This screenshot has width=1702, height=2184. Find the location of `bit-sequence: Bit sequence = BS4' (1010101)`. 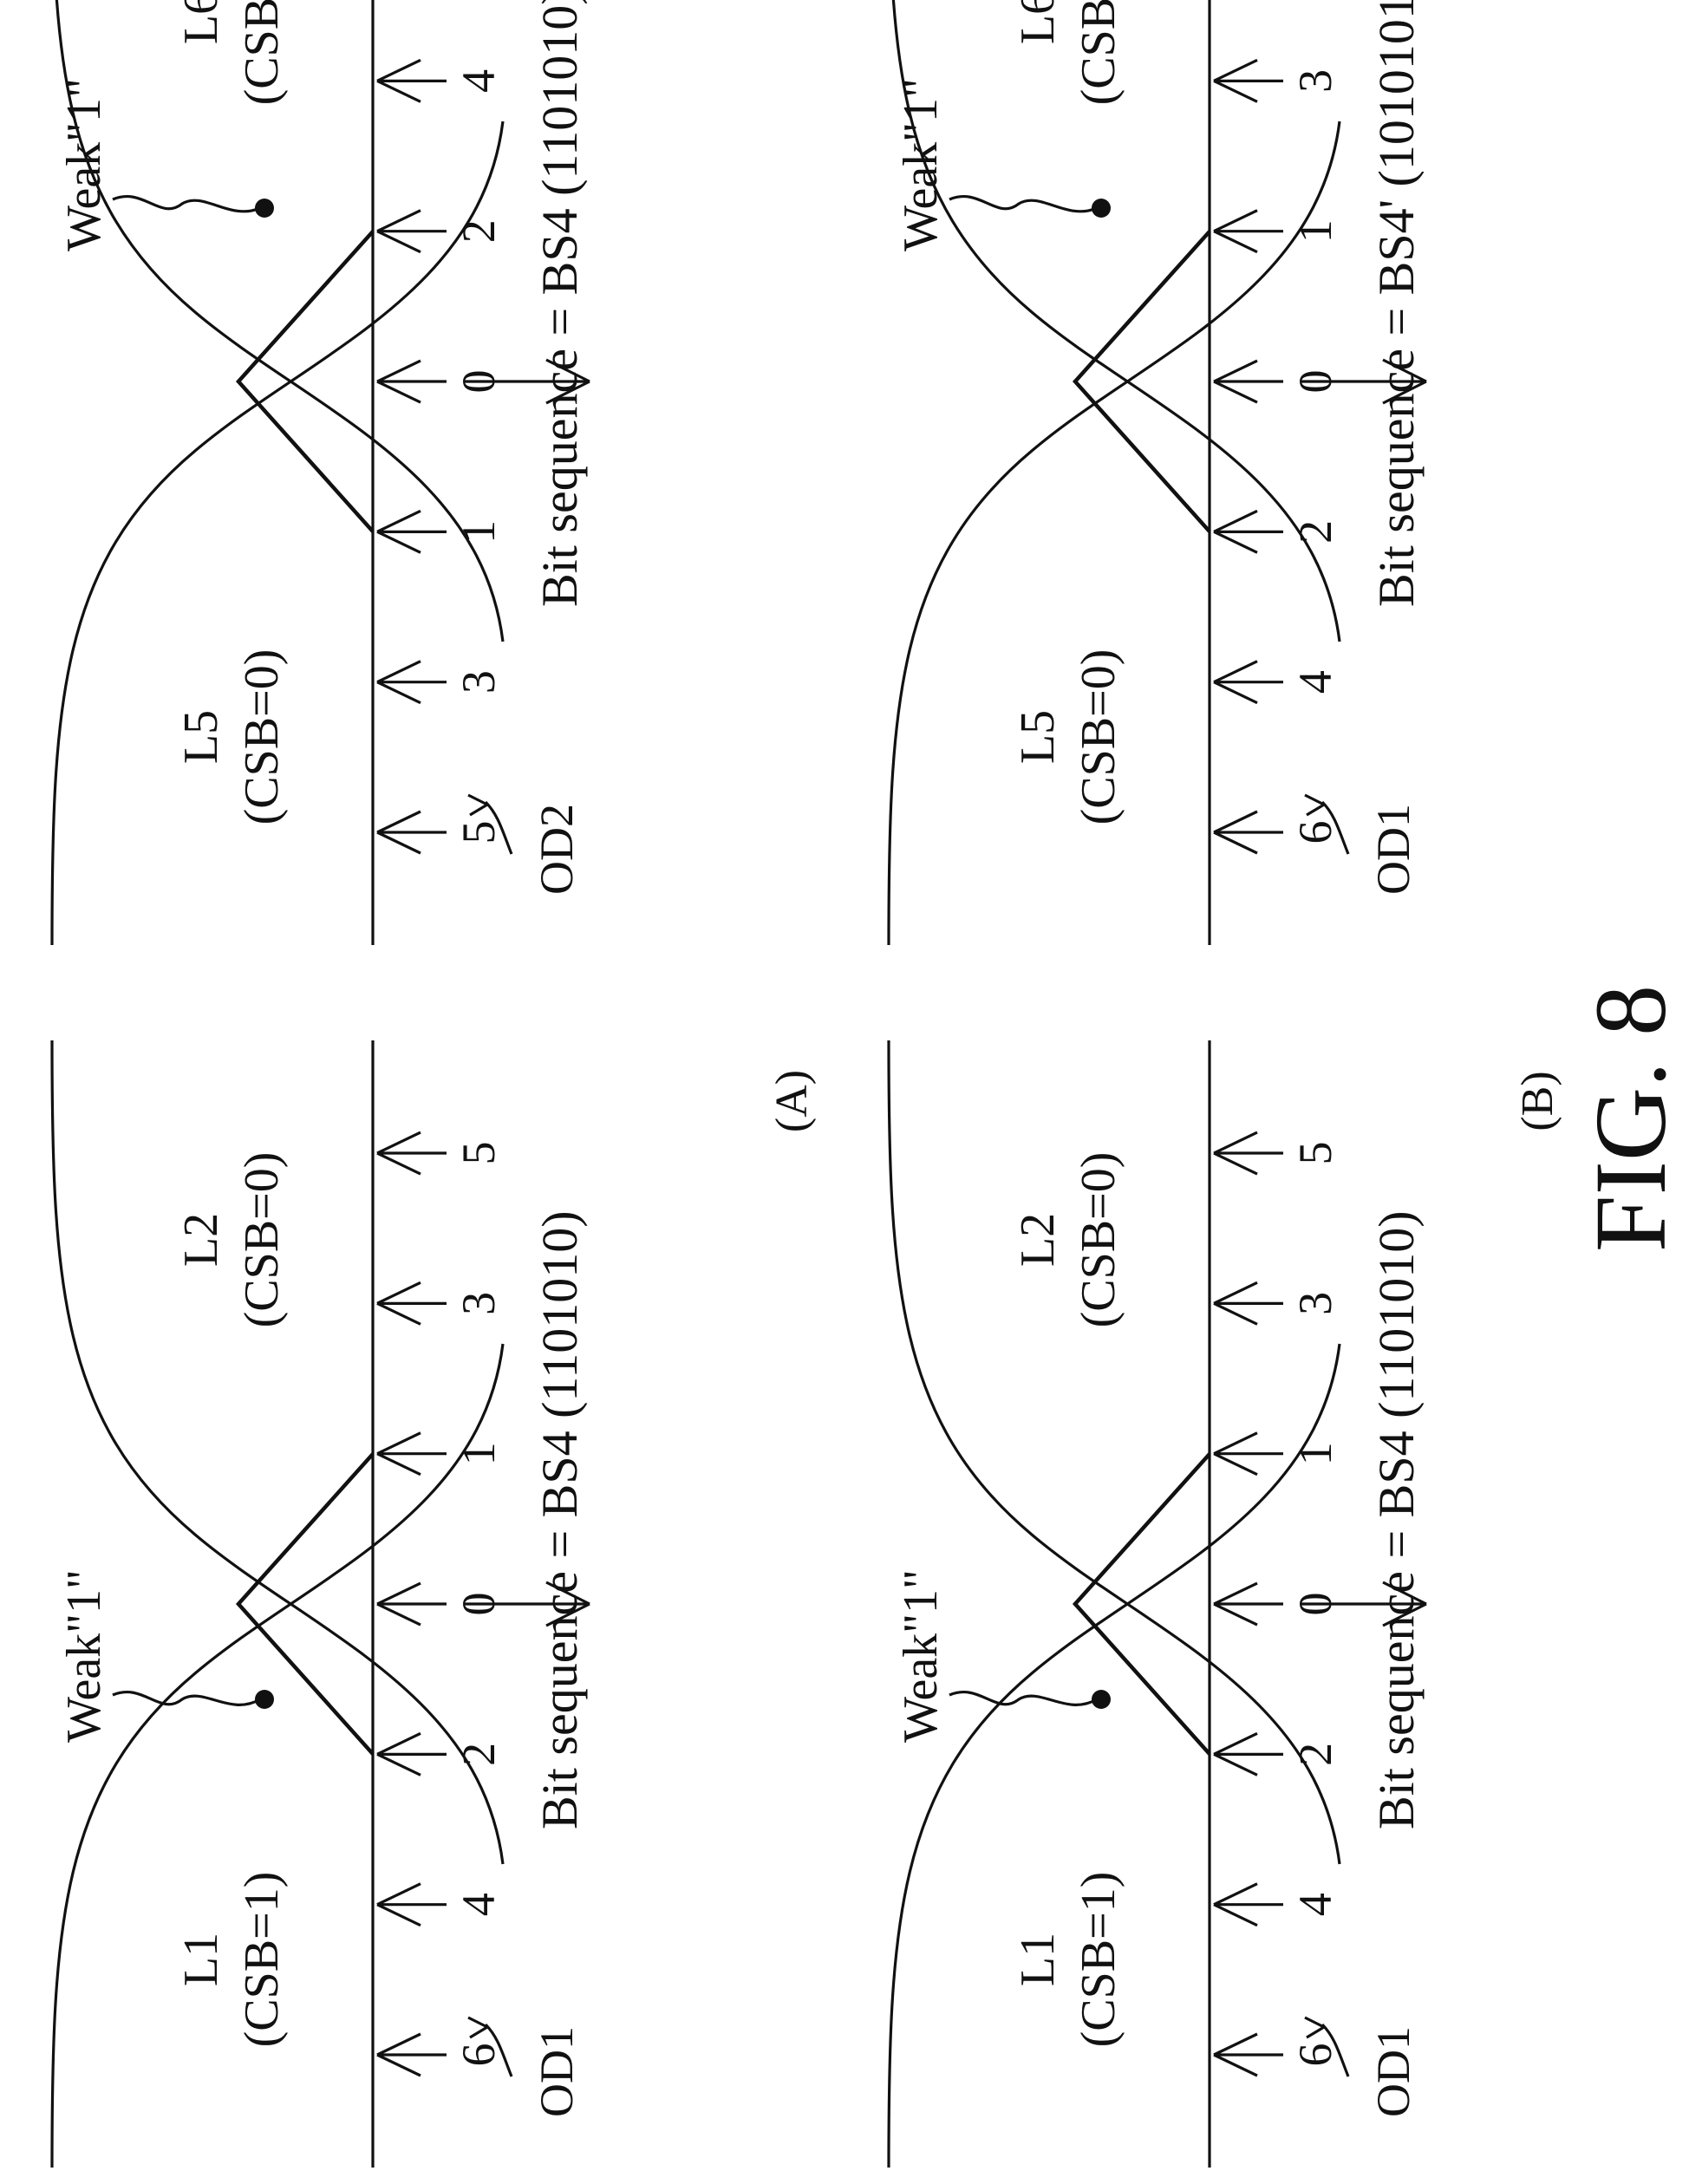

bit-sequence: Bit sequence = BS4' (1010101) is located at coordinates (1396, 303).